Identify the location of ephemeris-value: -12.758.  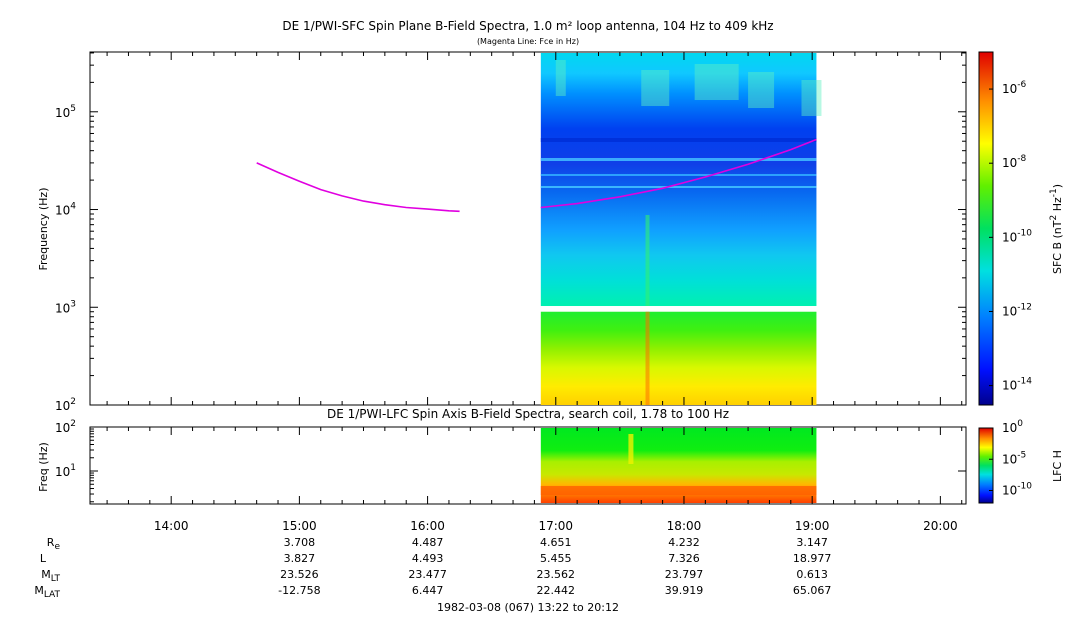
(299, 590).